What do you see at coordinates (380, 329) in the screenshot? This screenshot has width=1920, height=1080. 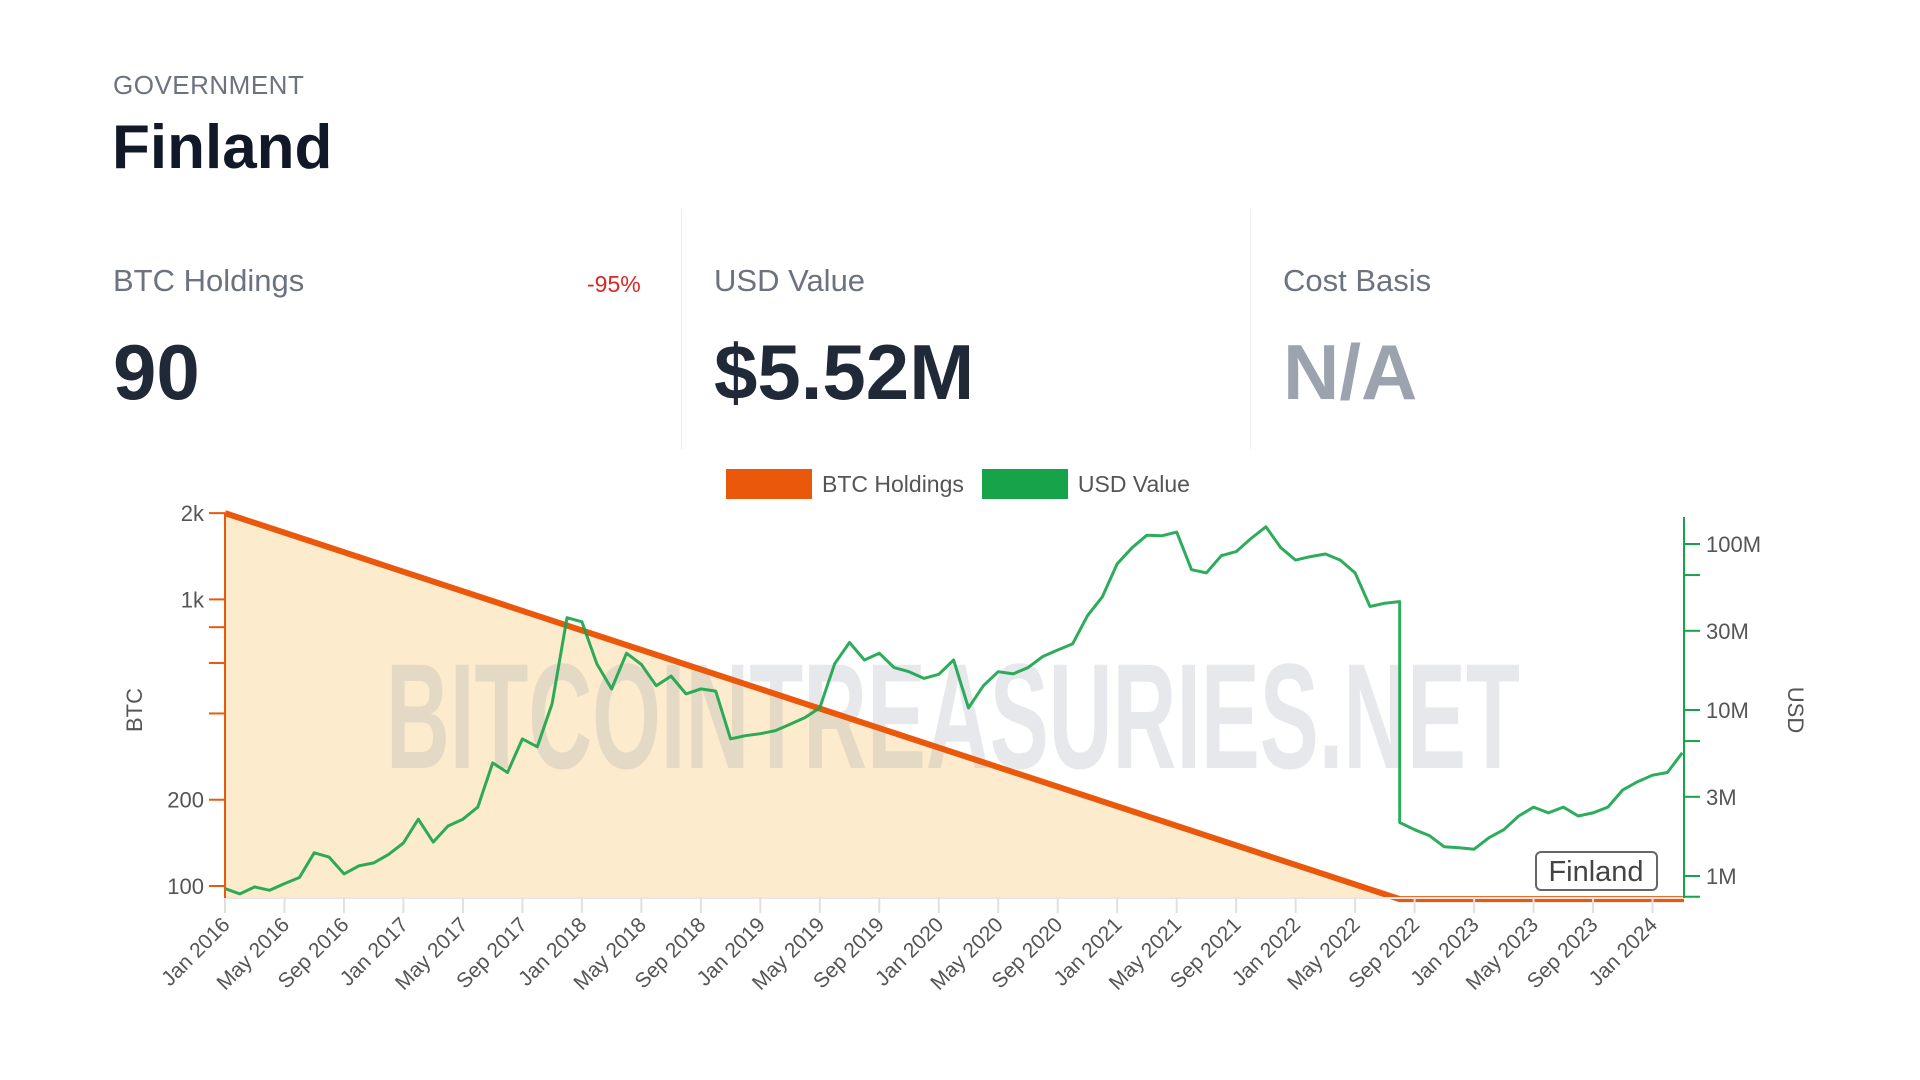 I see `stat-btc-holdings: BTC Holdings -95% 90` at bounding box center [380, 329].